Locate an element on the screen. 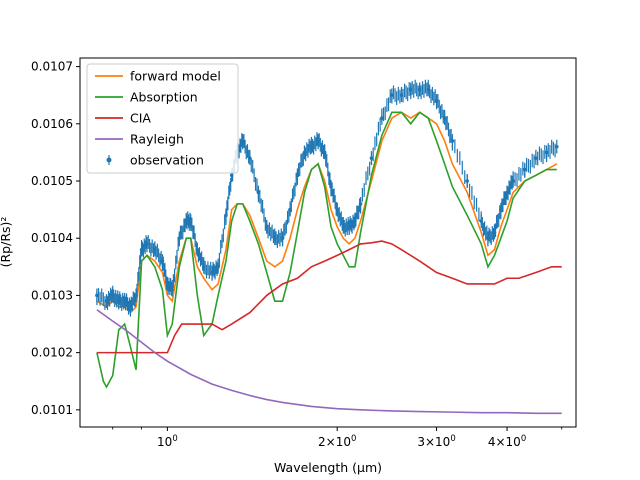  y-tick-label: 0.0103 is located at coordinates (52, 295).